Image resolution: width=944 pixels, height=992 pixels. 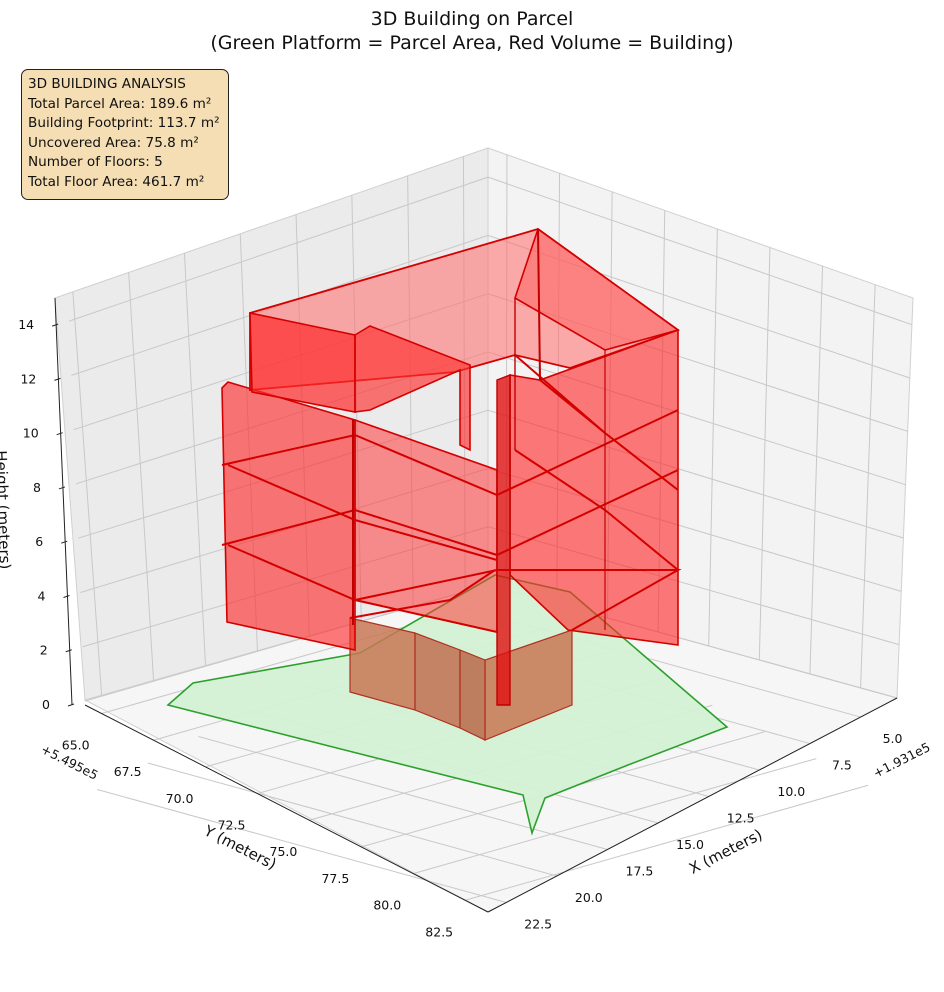 I want to click on x-axis-line, so click(x=692, y=805).